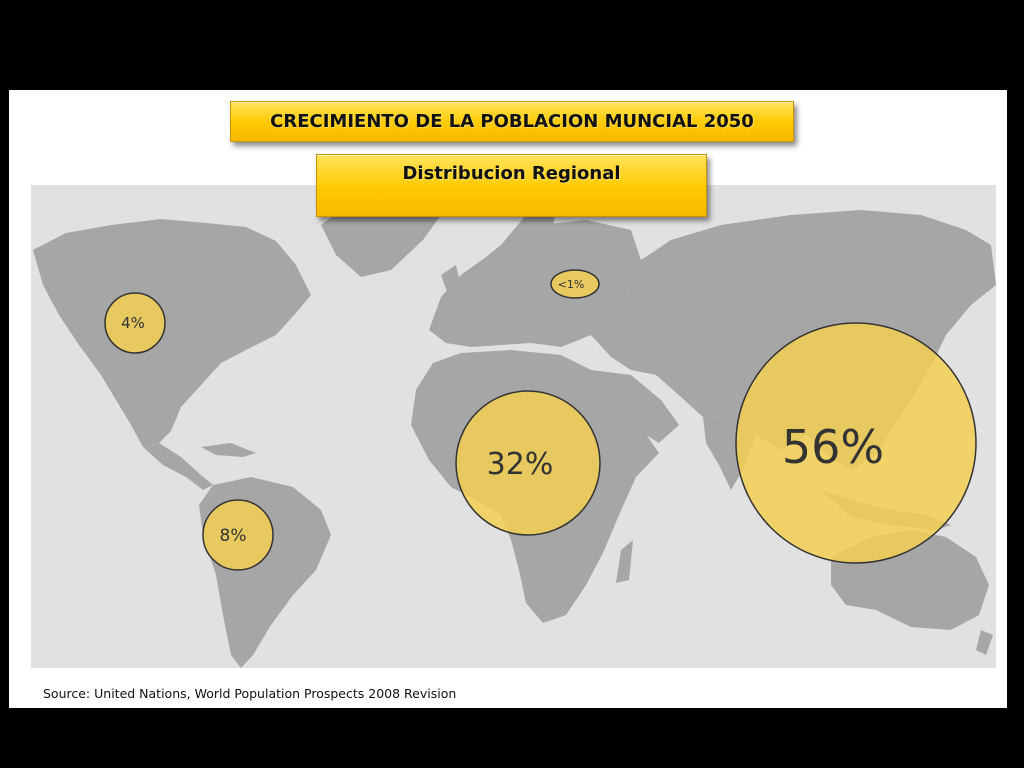  I want to click on bubble-asia: 56%, so click(856, 443).